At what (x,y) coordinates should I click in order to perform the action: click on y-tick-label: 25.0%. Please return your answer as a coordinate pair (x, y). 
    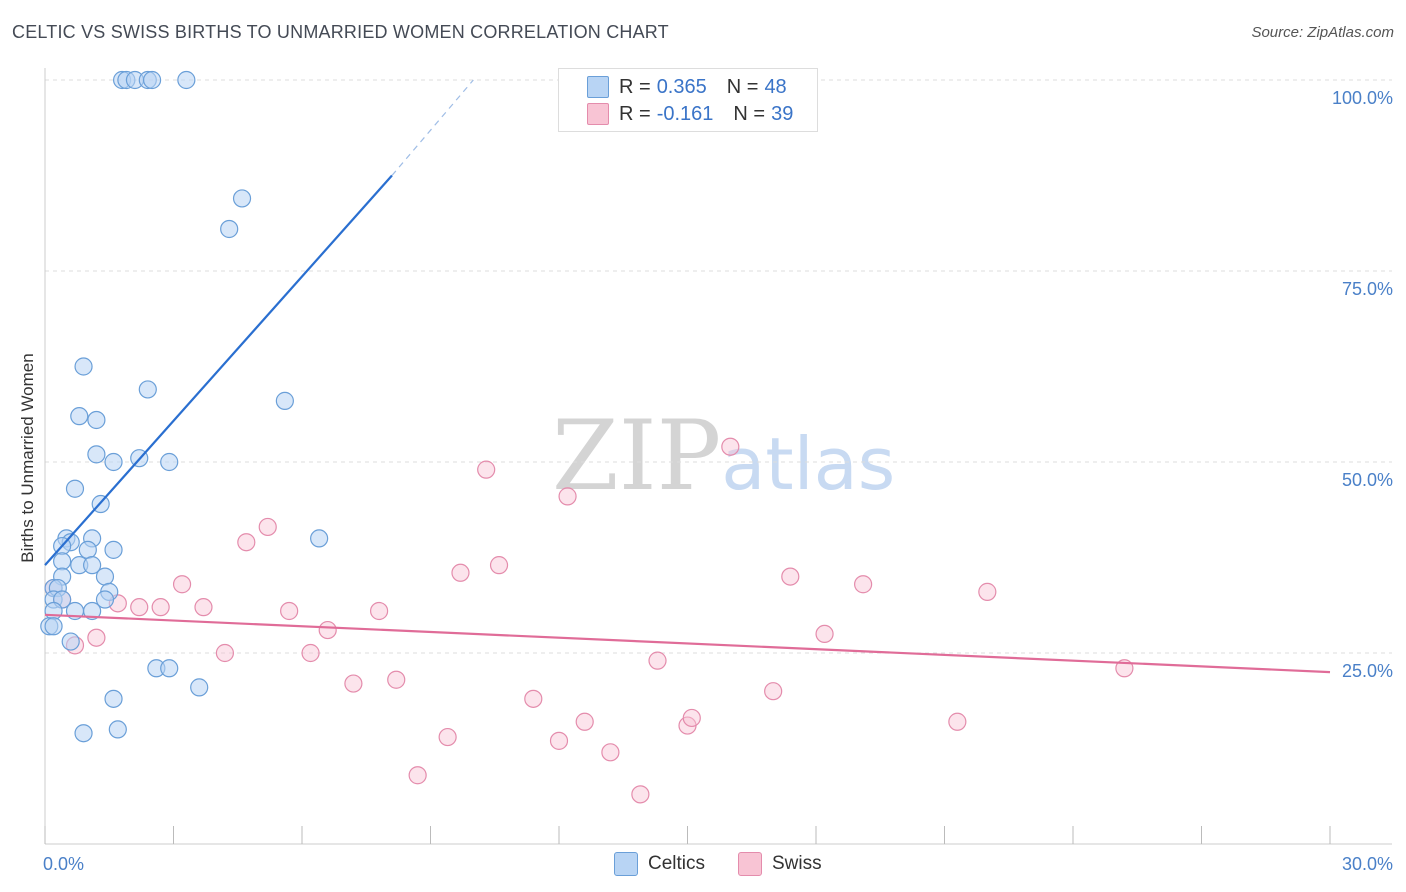
    Looking at the image, I should click on (1367, 671).